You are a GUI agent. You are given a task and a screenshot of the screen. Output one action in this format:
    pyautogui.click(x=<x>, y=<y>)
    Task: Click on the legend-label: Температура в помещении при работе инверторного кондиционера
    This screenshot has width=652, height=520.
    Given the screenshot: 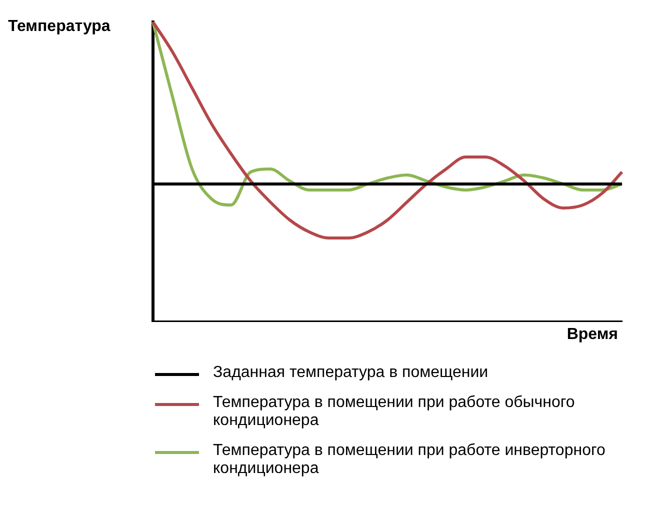 What is the action you would take?
    pyautogui.click(x=409, y=460)
    